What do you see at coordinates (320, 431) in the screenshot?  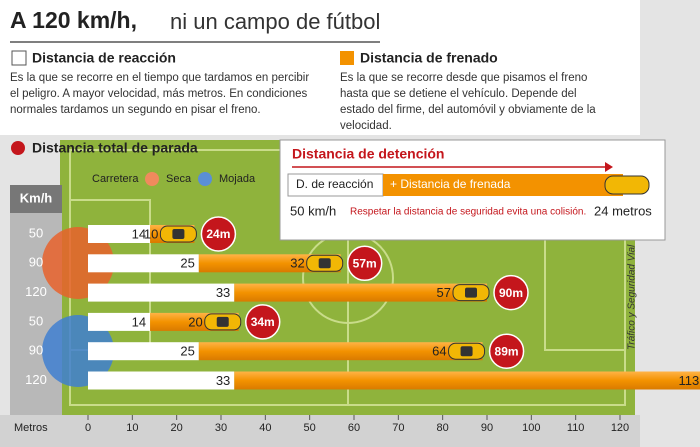 I see `axis-strip` at bounding box center [320, 431].